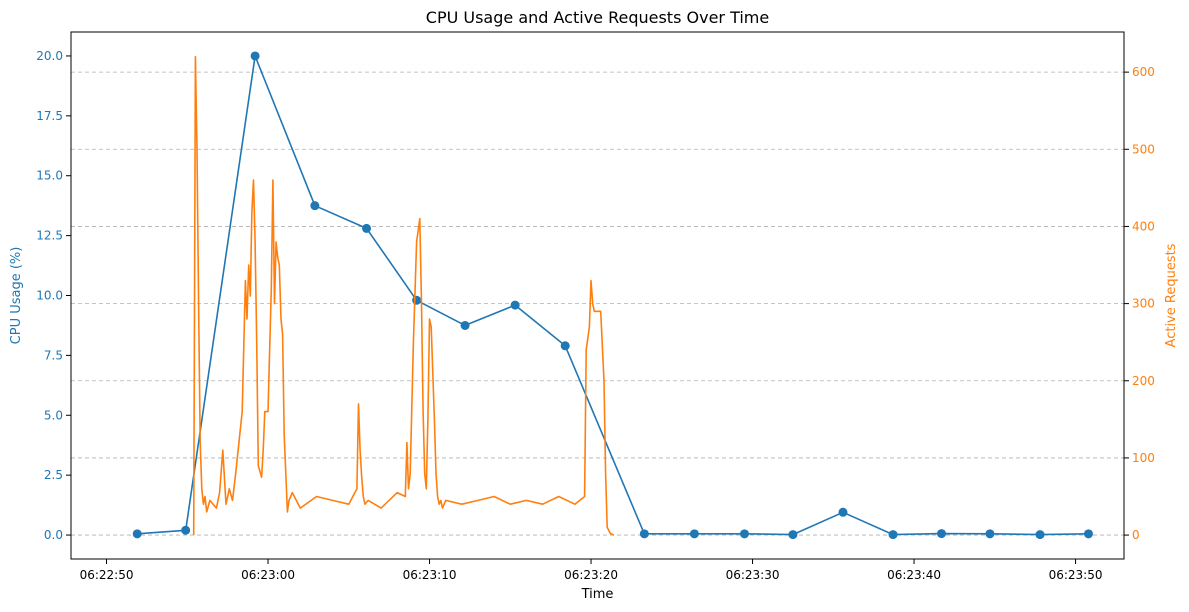 The image size is (1189, 612). I want to click on y-right-tick-label: 0, so click(1136, 535).